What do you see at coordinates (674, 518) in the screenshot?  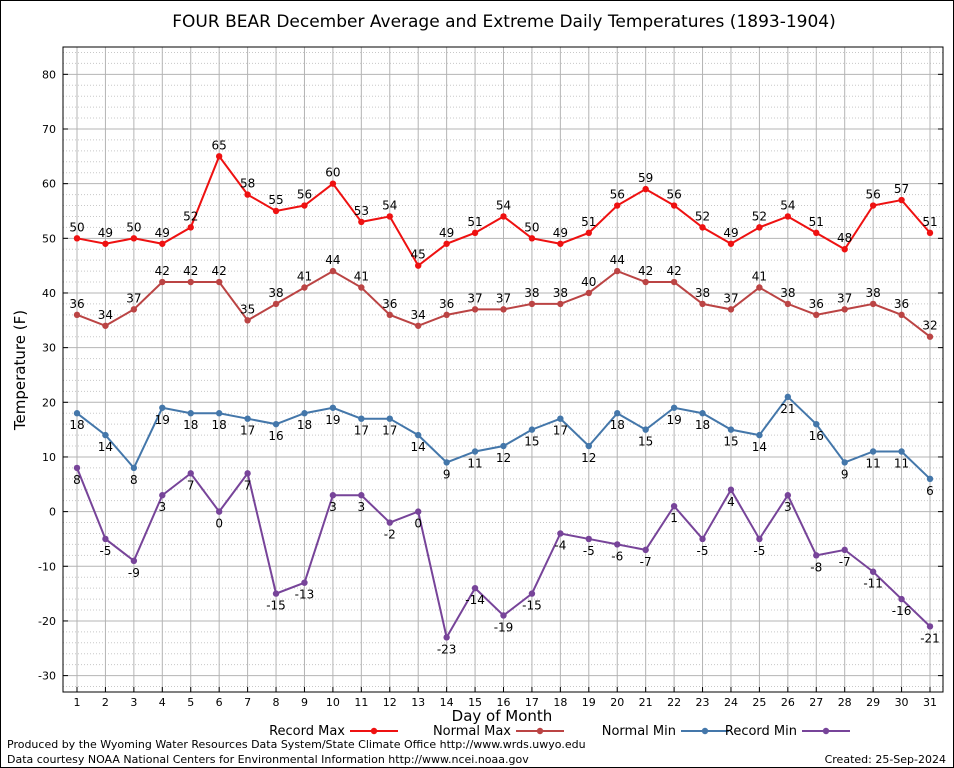 I see `record-min-data-label: 1` at bounding box center [674, 518].